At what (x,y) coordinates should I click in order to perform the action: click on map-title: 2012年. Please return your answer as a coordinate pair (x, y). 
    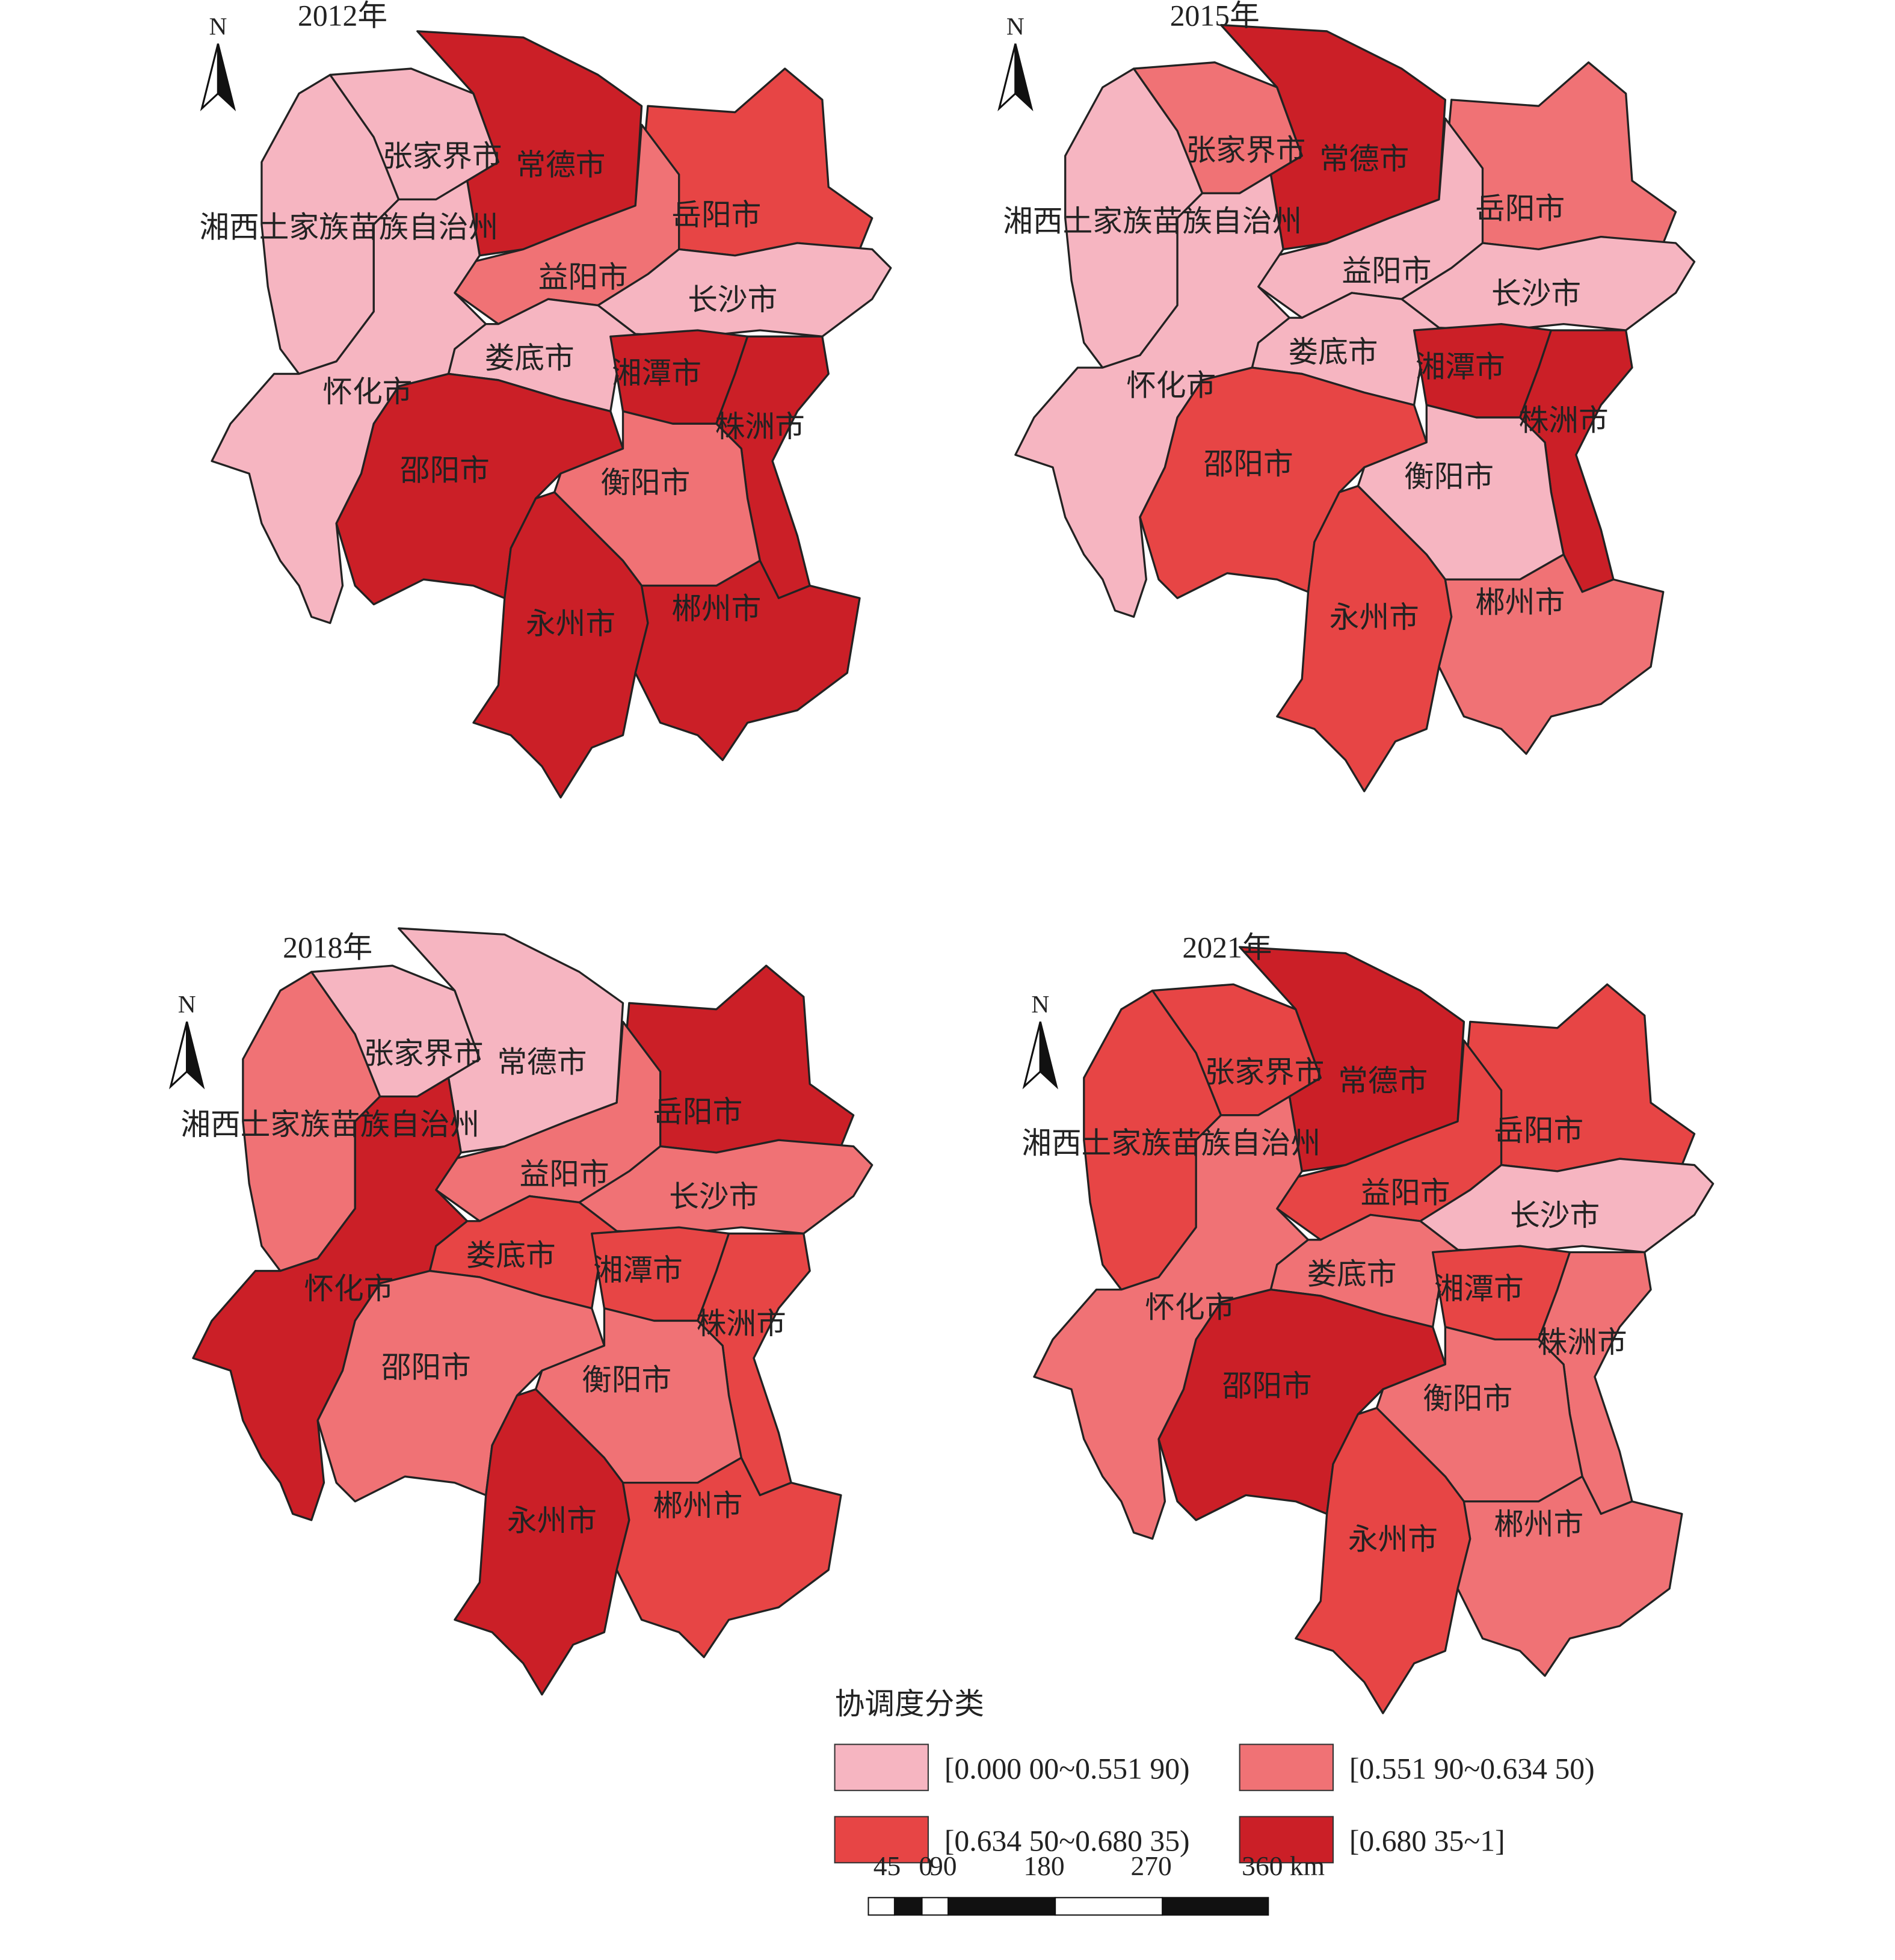
    Looking at the image, I should click on (342, 16).